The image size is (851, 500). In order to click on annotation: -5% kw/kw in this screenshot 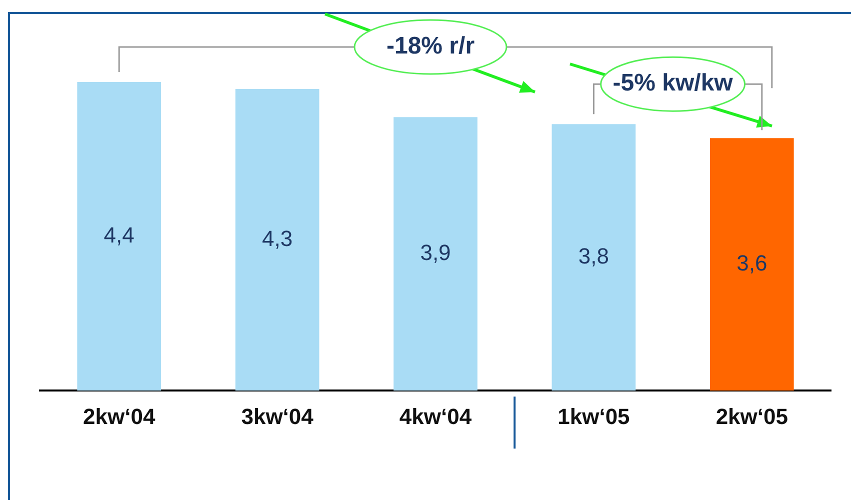, I will do `click(673, 83)`.